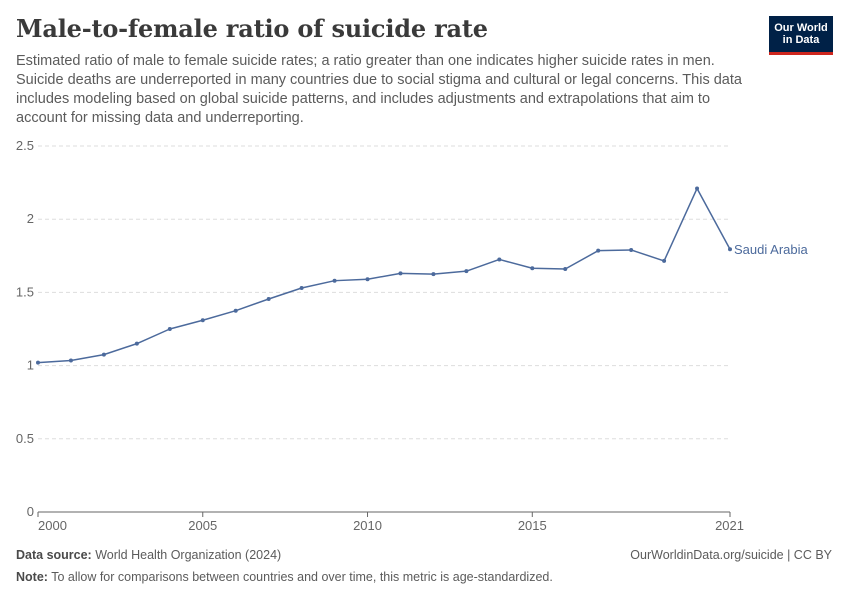  What do you see at coordinates (52, 525) in the screenshot?
I see `x-tick-label: 2000` at bounding box center [52, 525].